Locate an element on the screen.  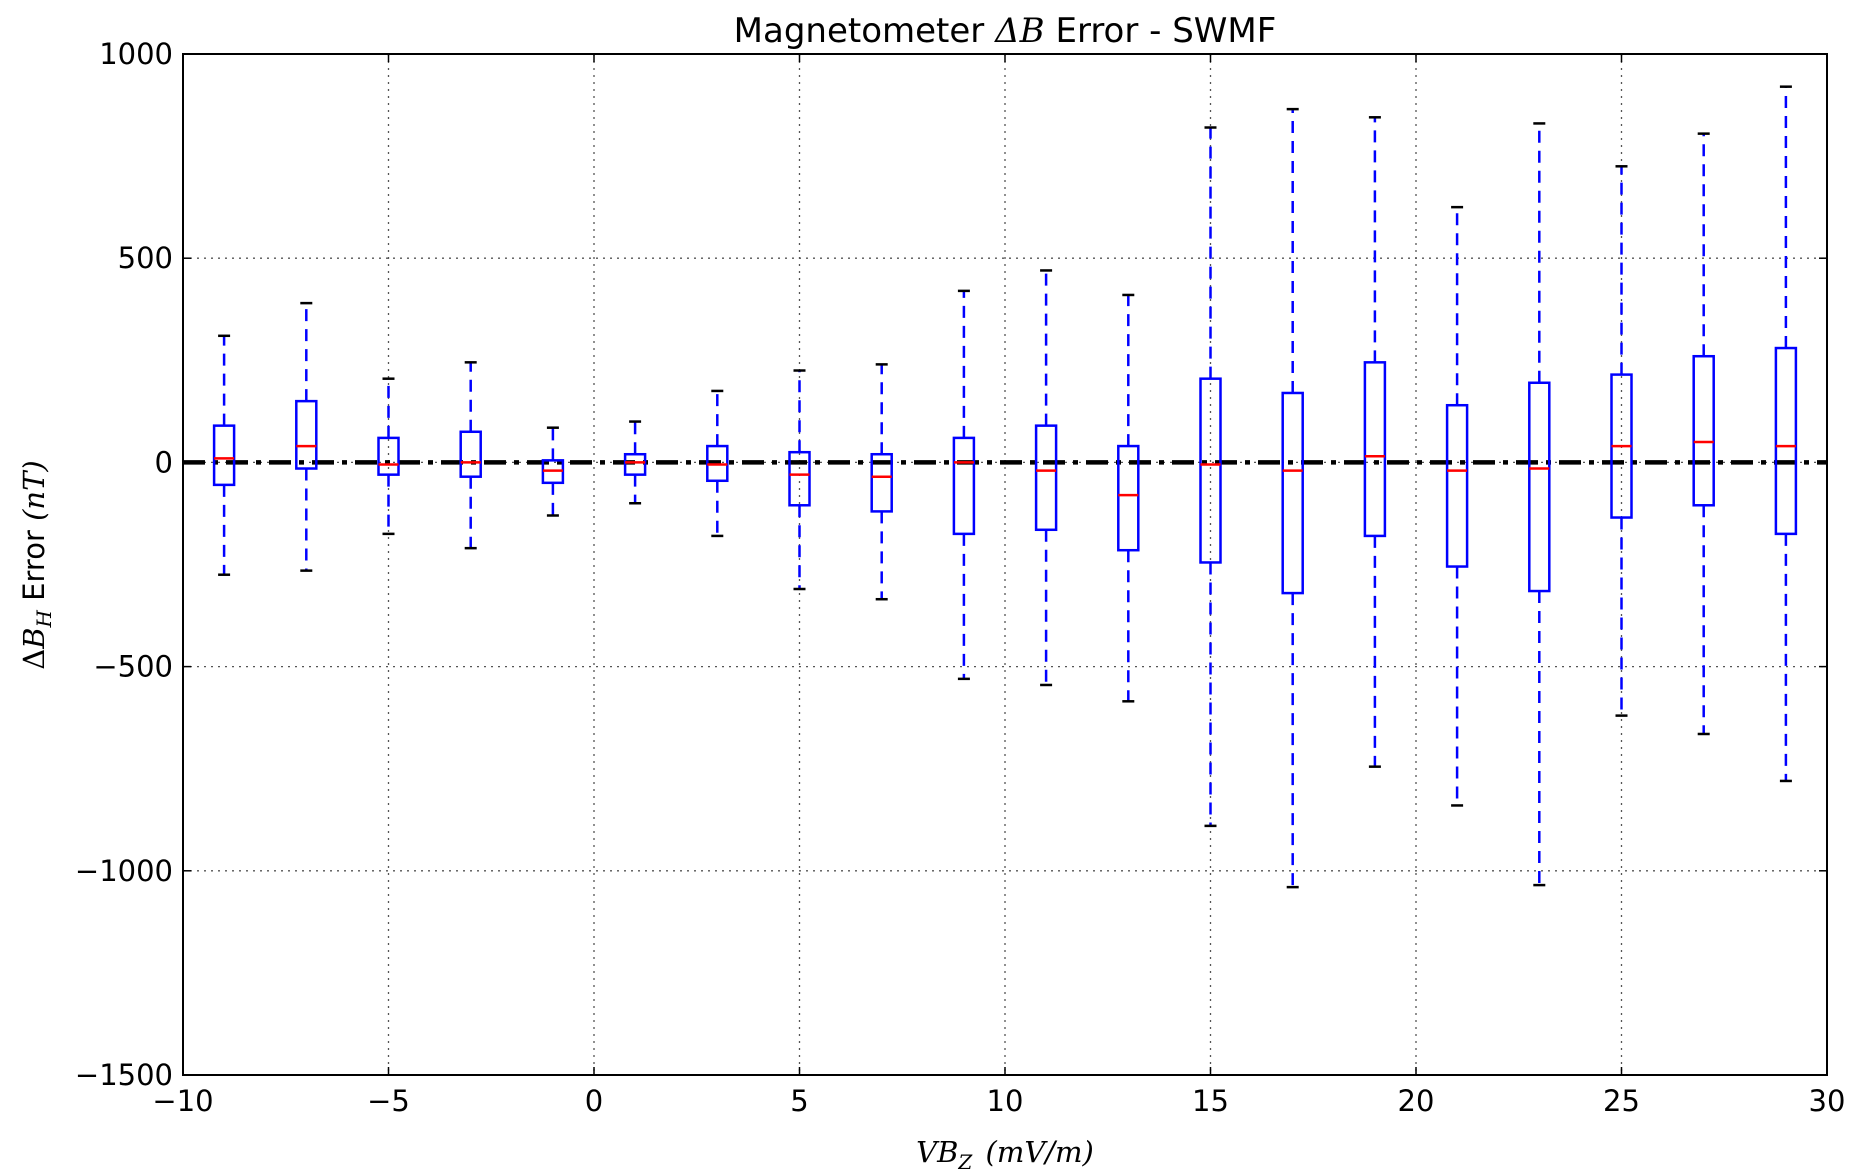
y-tick-label: 1000 is located at coordinates (136, 54).